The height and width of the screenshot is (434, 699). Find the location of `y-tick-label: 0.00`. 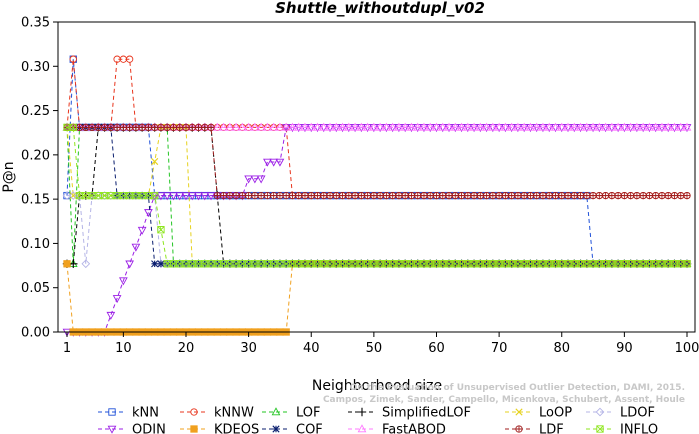

y-tick-label: 0.00 is located at coordinates (35, 333).